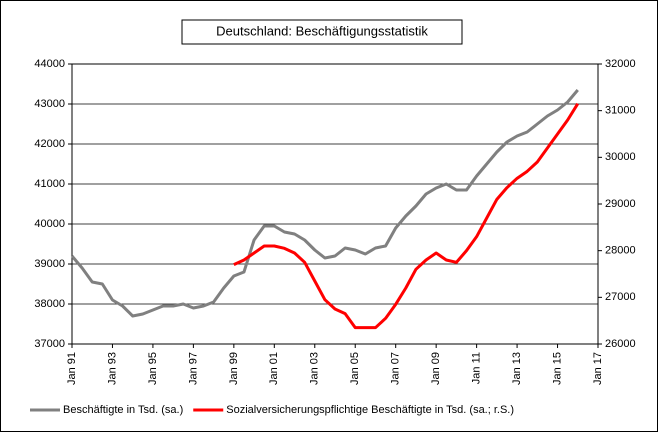 The height and width of the screenshot is (437, 658). I want to click on y-tick-label: 38000, so click(49, 304).